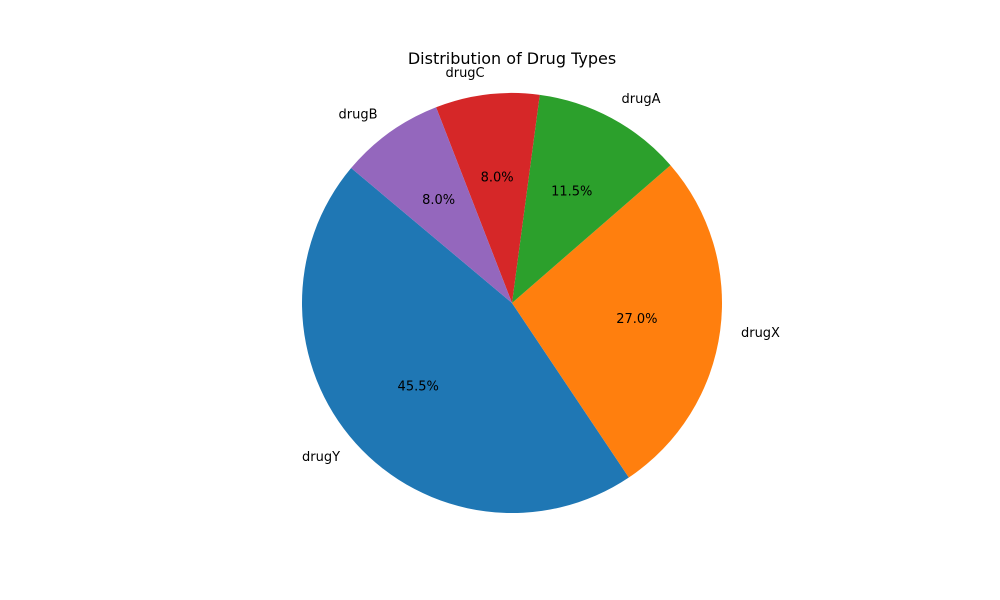  I want to click on pct-label-drugY: 45.5%, so click(418, 387).